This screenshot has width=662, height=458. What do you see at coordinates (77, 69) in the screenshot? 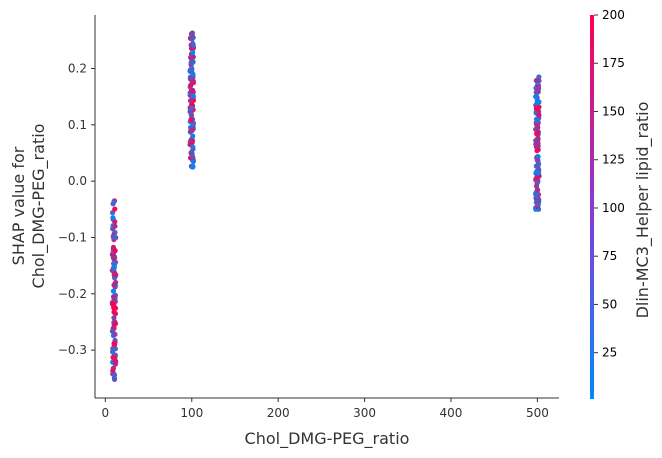
I see `y-tick-label: 0.2` at bounding box center [77, 69].